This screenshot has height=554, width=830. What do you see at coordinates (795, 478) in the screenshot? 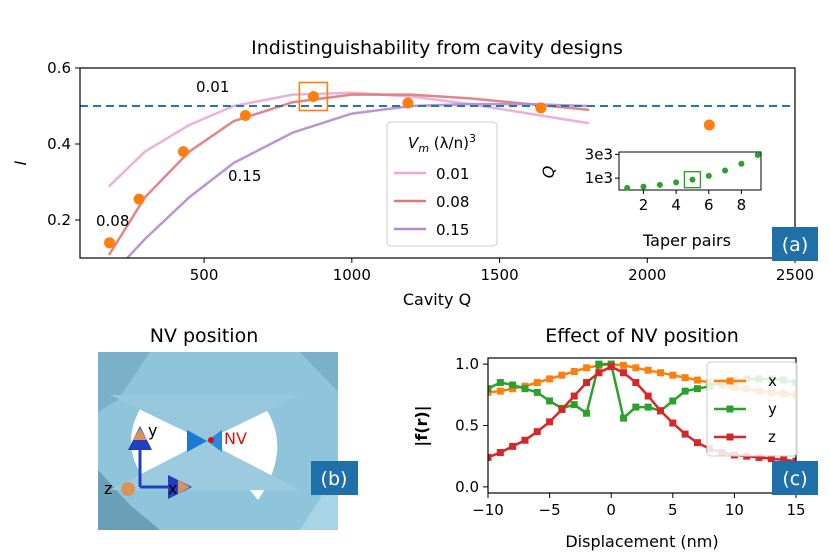
I see `panel-c-tag: (c)` at bounding box center [795, 478].